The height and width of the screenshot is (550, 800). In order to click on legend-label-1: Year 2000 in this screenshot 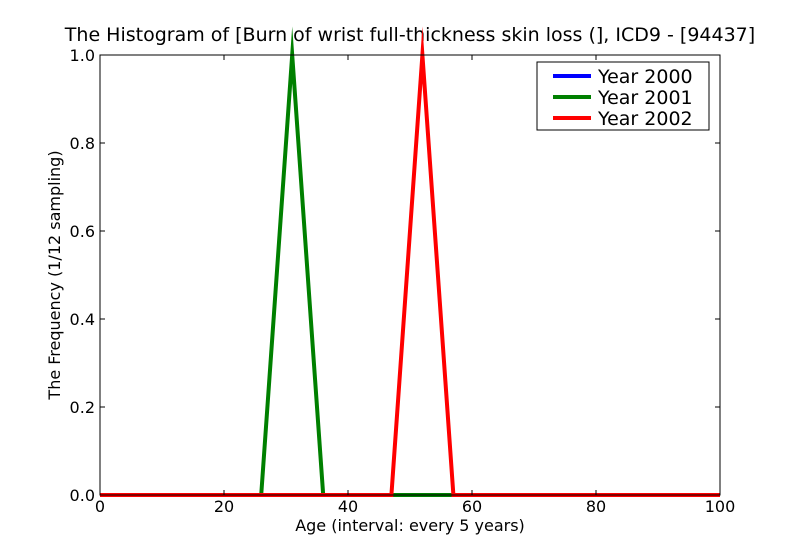, I will do `click(645, 77)`.